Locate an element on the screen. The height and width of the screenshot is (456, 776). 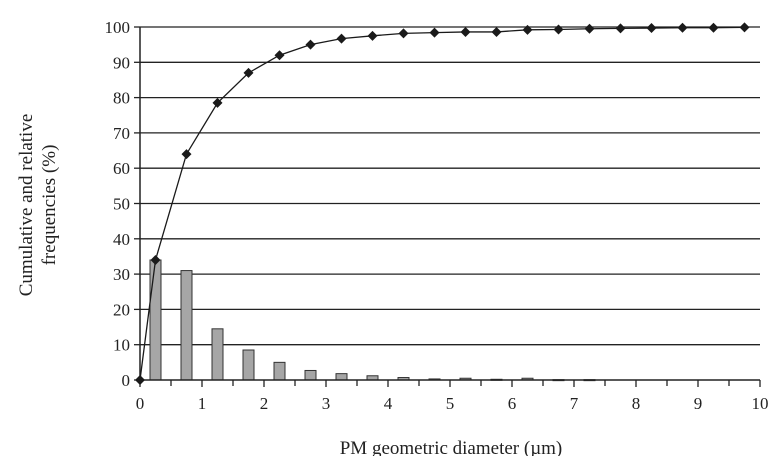
y-axis-label: Cumulative and relative frequencies (%) is located at coordinates (38, 205).